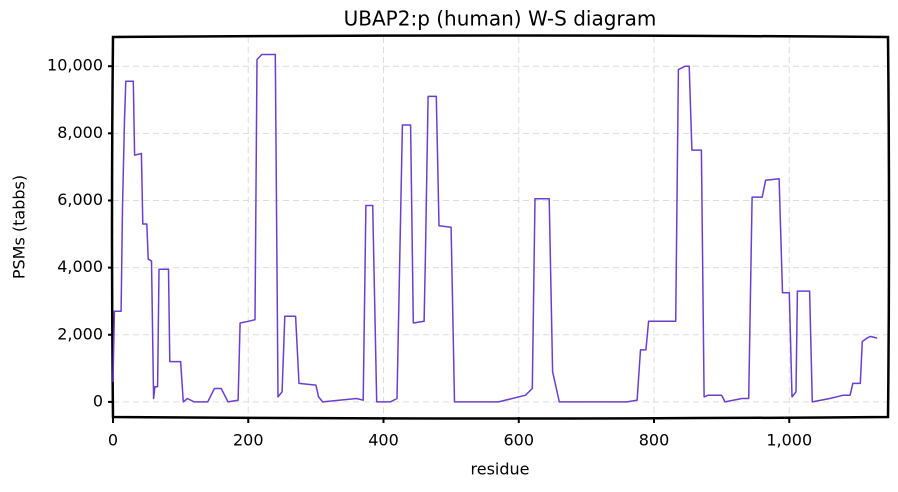 This screenshot has width=898, height=492. Describe the element at coordinates (248, 440) in the screenshot. I see `x-tick-label: 200` at that location.